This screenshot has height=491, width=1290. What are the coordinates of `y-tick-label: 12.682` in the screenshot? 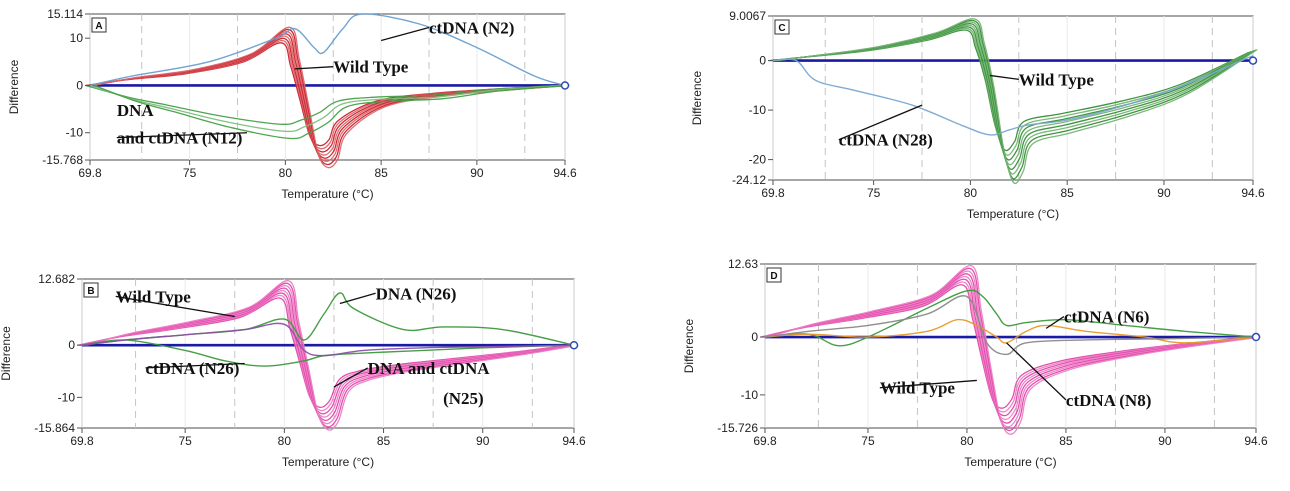 It's located at (56, 279).